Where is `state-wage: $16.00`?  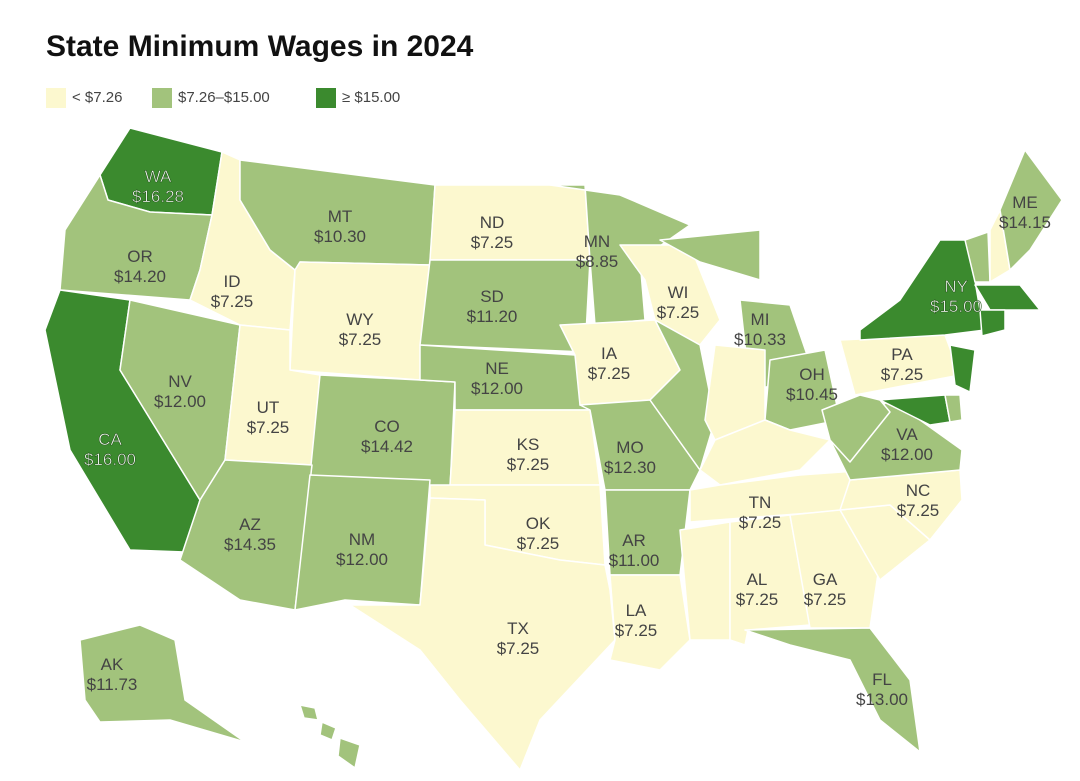
state-wage: $16.00 is located at coordinates (110, 459).